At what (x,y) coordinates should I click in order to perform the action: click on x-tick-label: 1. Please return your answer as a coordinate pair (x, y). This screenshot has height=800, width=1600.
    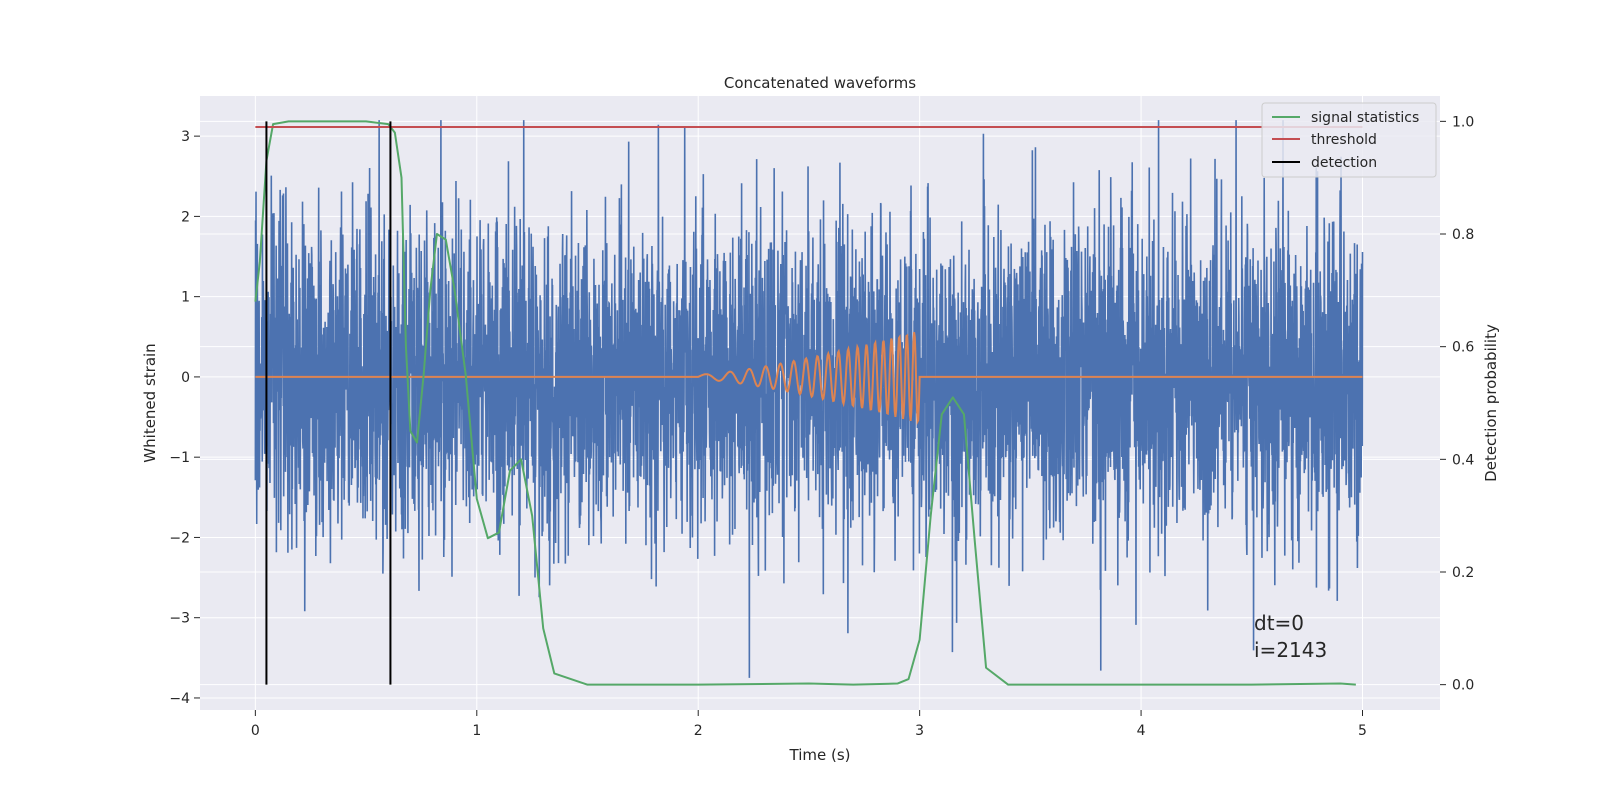
    Looking at the image, I should click on (476, 731).